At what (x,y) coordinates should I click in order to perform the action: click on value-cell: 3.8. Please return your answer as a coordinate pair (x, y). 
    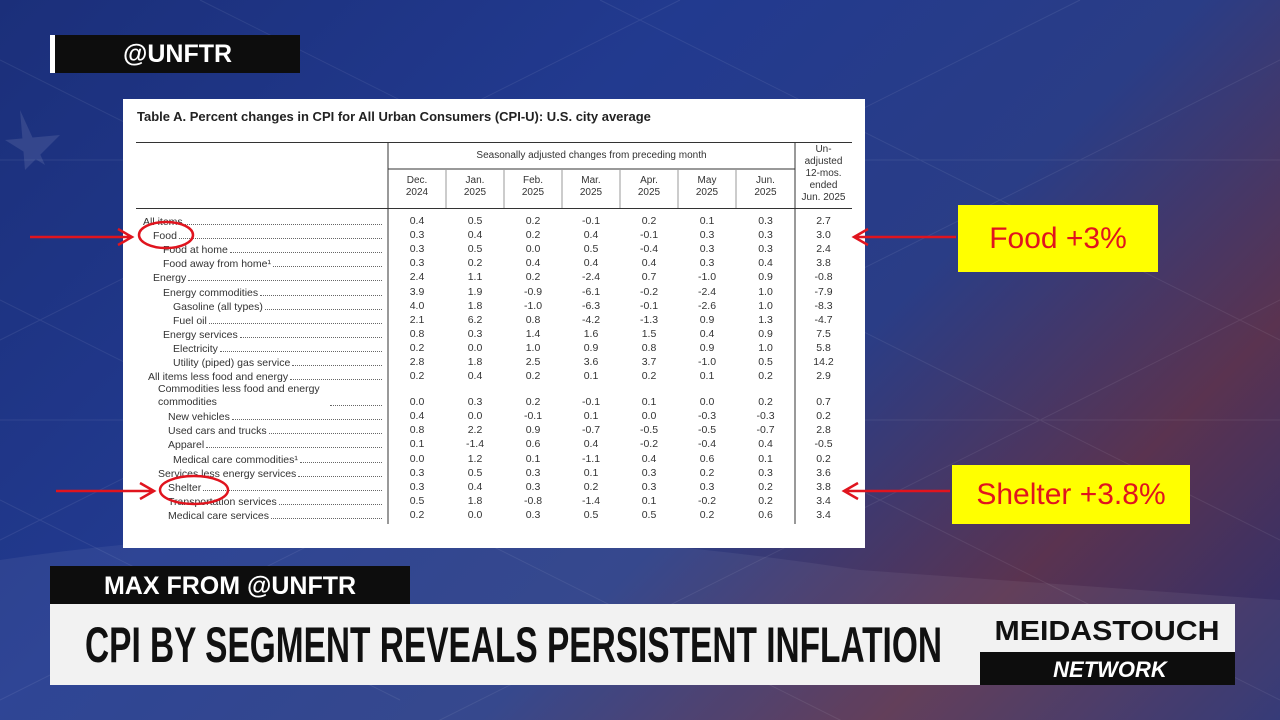
    Looking at the image, I should click on (823, 486).